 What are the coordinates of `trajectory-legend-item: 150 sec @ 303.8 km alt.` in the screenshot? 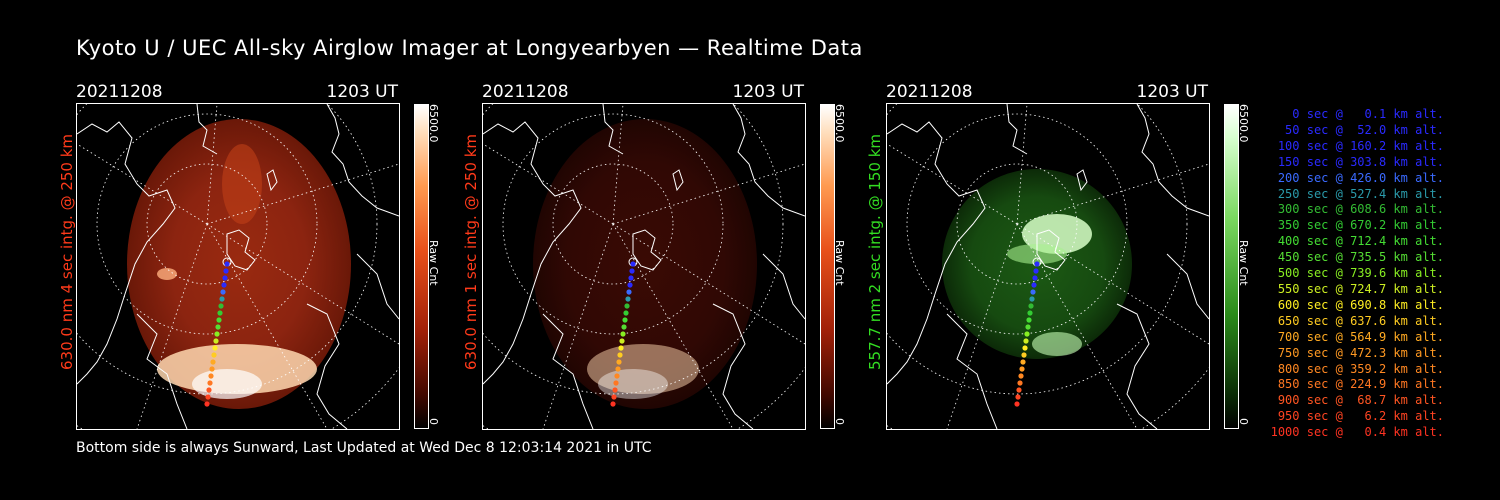 It's located at (1357, 161).